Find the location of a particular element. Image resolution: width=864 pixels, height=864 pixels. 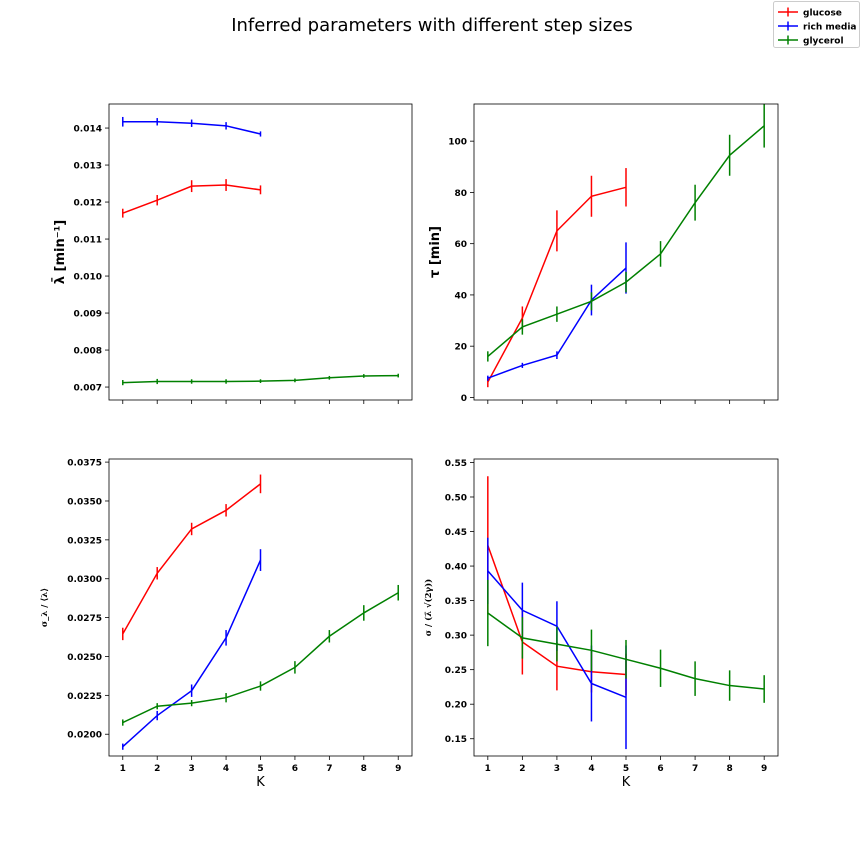

y-axis-label: σ_λ / ⟨λ⟩ is located at coordinates (45, 607).